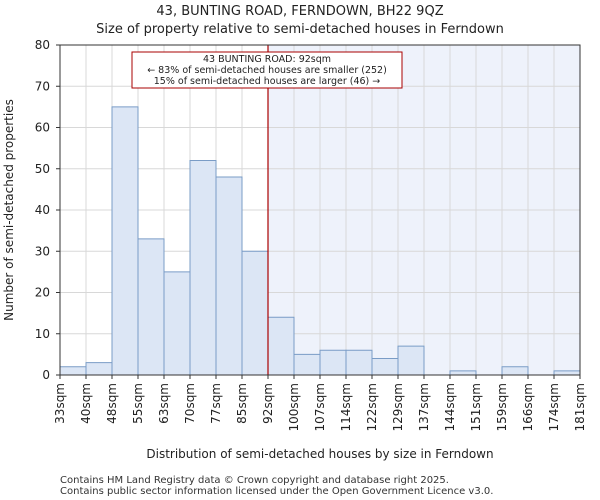  Describe the element at coordinates (125, 241) in the screenshot. I see `bar-48sqm` at that location.